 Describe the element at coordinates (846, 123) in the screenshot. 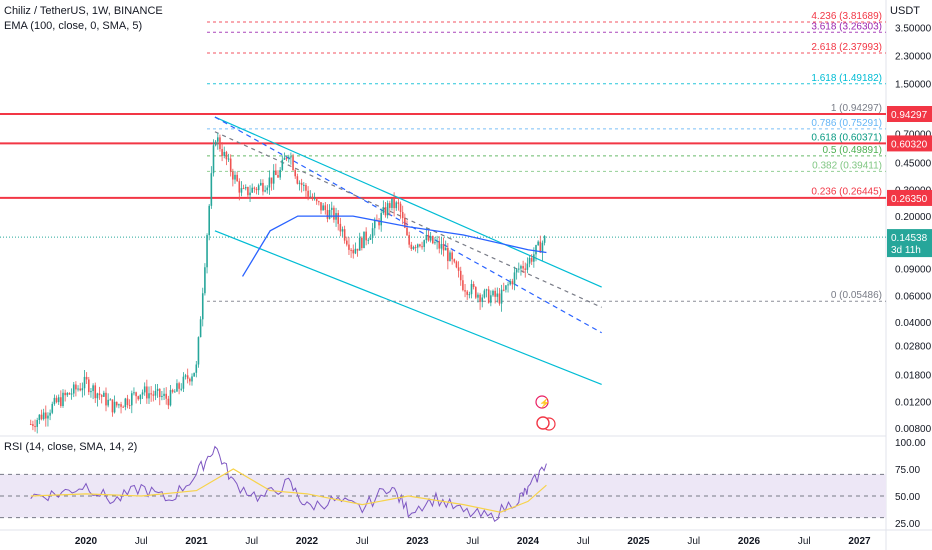

I see `fib-level-label: 0.786 (0.75291)` at that location.